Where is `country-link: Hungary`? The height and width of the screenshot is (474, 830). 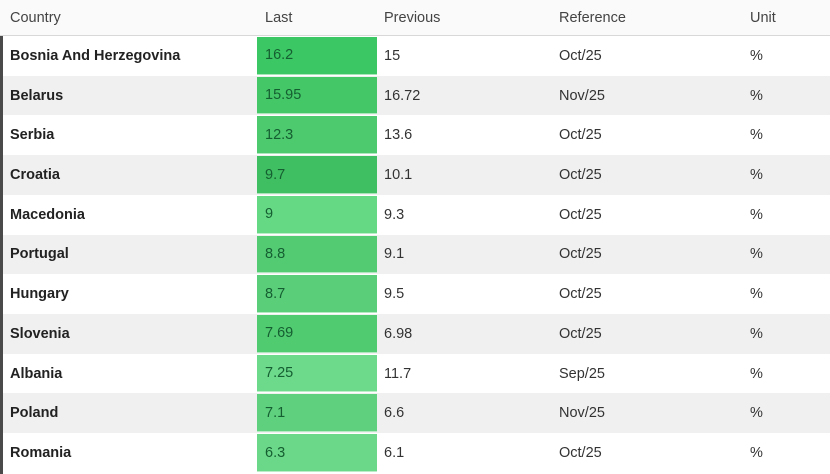 country-link: Hungary is located at coordinates (39, 294).